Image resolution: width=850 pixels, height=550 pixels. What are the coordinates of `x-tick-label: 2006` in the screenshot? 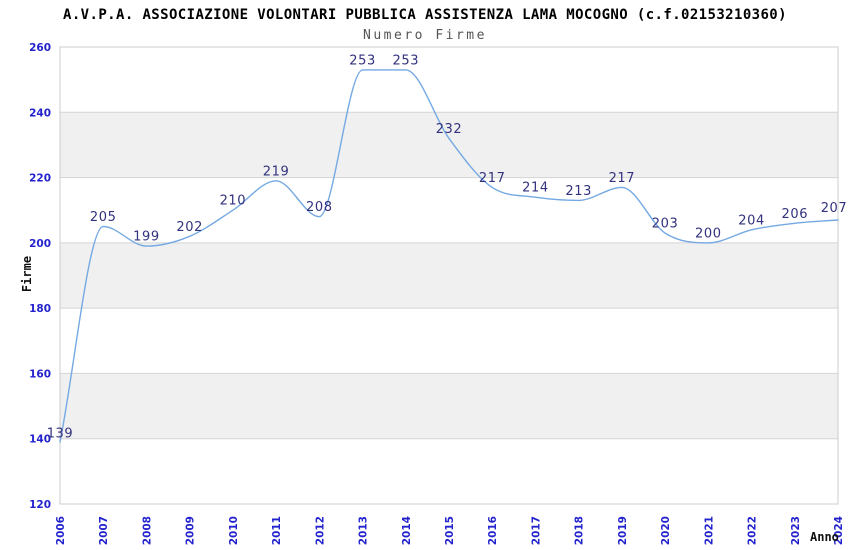 It's located at (61, 530).